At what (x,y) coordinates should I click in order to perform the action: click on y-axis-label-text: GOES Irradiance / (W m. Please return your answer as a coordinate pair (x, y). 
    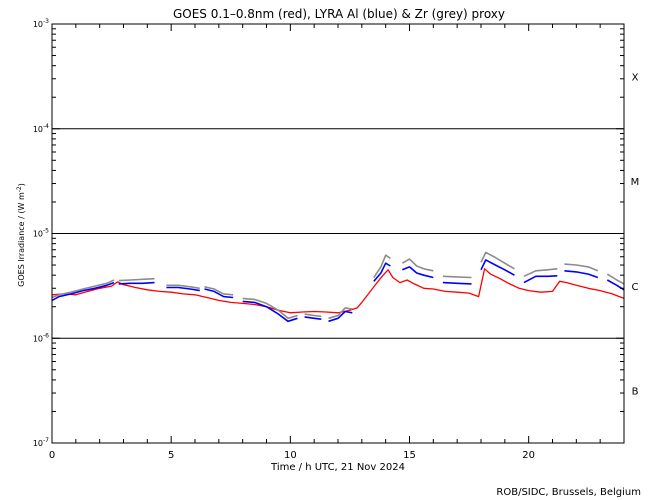
    Looking at the image, I should click on (21, 239).